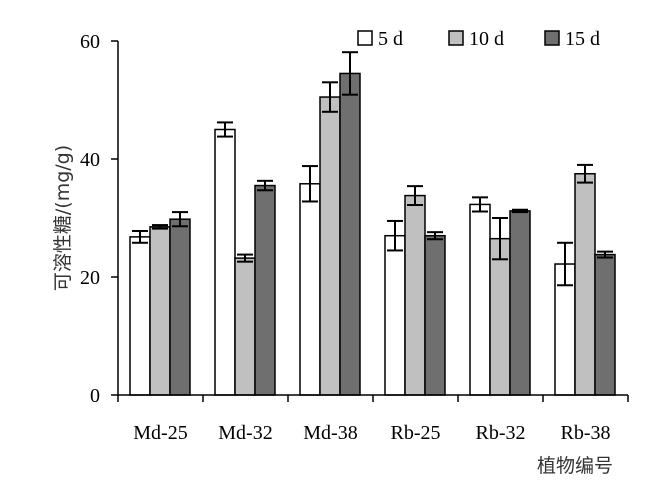  What do you see at coordinates (90, 278) in the screenshot?
I see `y-tick-label: 20` at bounding box center [90, 278].